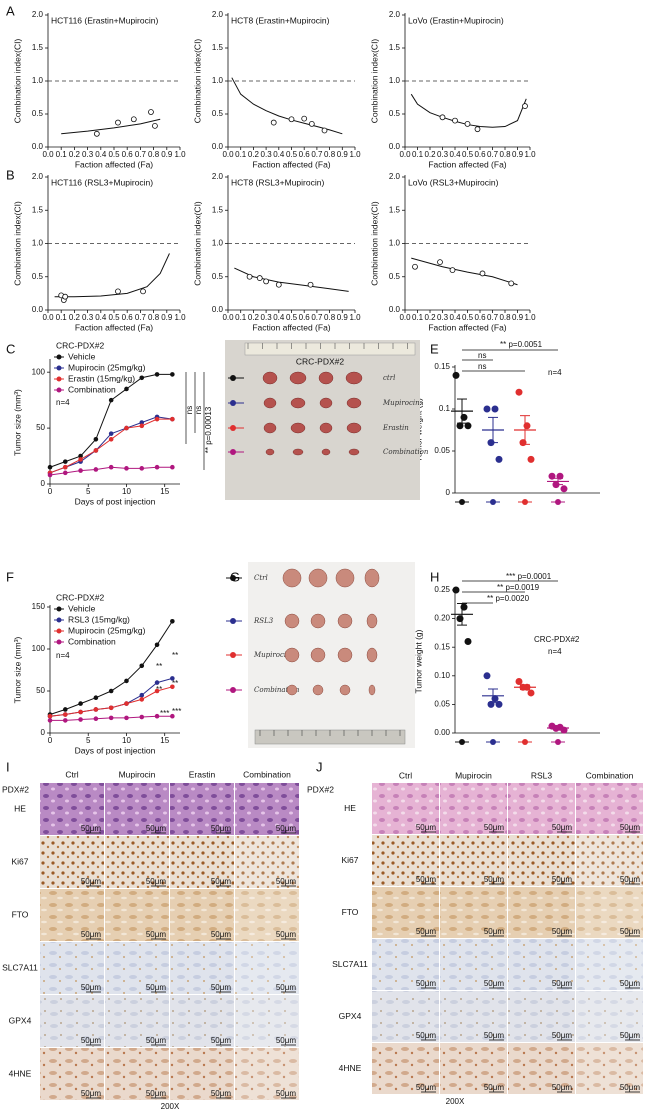  I want to click on y-tick-label: 2.0, so click(38, 14).